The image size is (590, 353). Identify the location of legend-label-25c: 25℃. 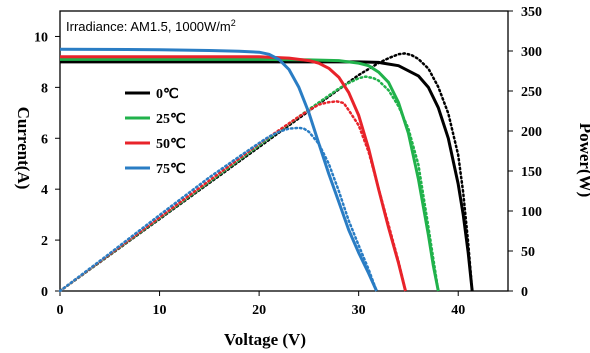
(171, 119).